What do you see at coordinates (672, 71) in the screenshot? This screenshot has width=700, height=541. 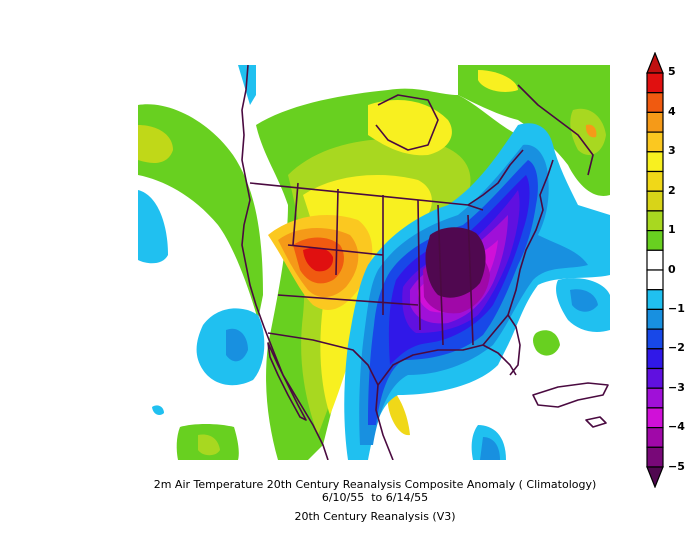 I see `colorbar-tick: 5` at bounding box center [672, 71].